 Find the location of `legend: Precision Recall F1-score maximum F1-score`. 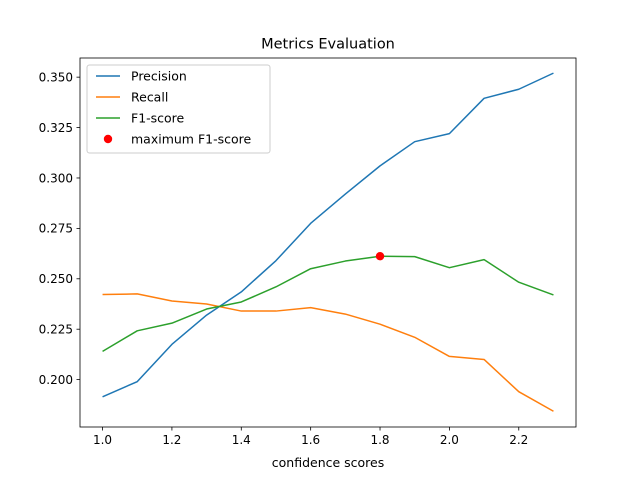

legend: Precision Recall F1-score maximum F1-score is located at coordinates (178, 109).